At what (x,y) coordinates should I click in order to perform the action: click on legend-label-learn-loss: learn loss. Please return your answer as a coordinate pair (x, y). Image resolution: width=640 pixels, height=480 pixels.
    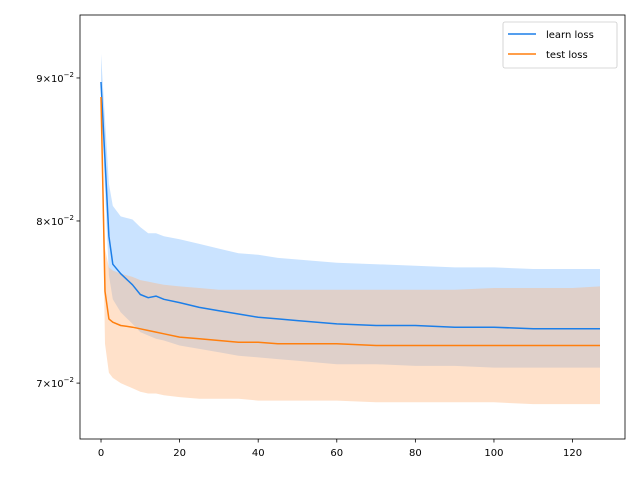
    Looking at the image, I should click on (570, 35).